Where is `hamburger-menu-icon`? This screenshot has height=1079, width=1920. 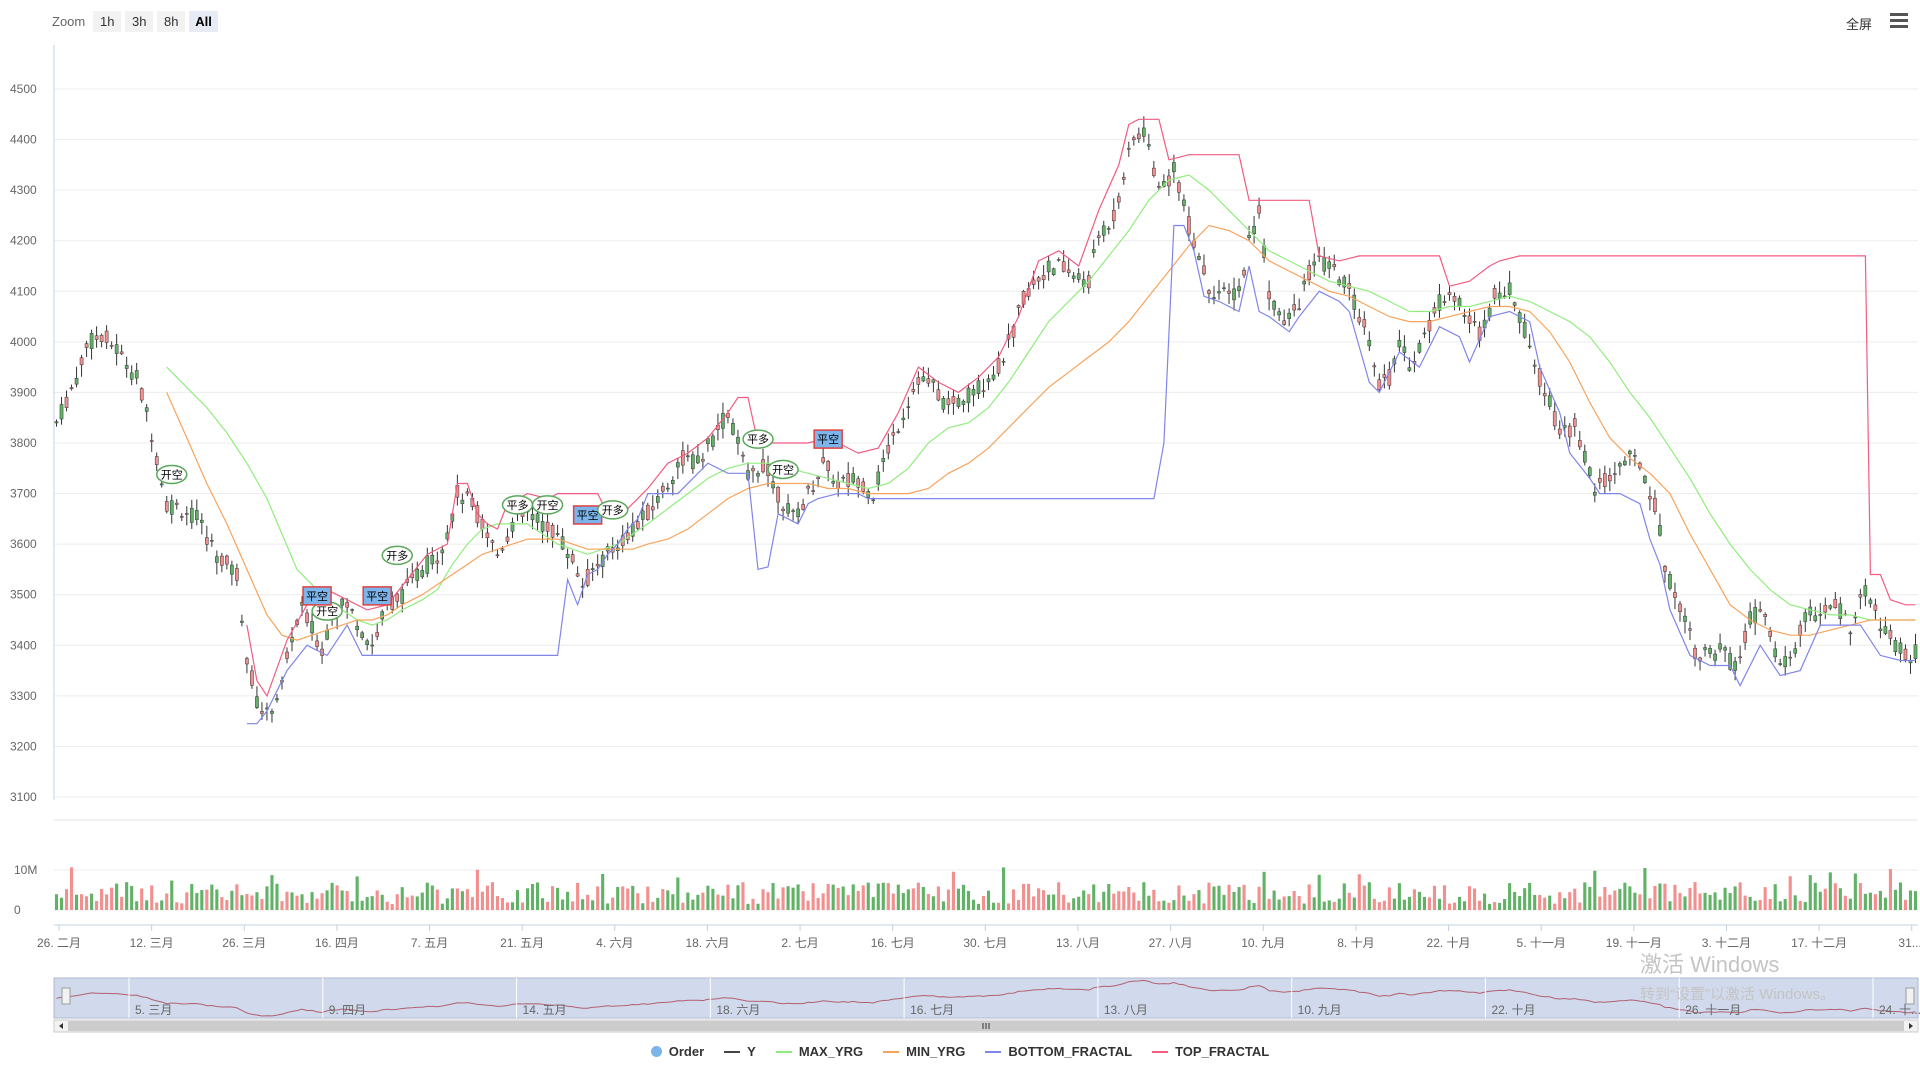
hamburger-menu-icon is located at coordinates (1899, 21).